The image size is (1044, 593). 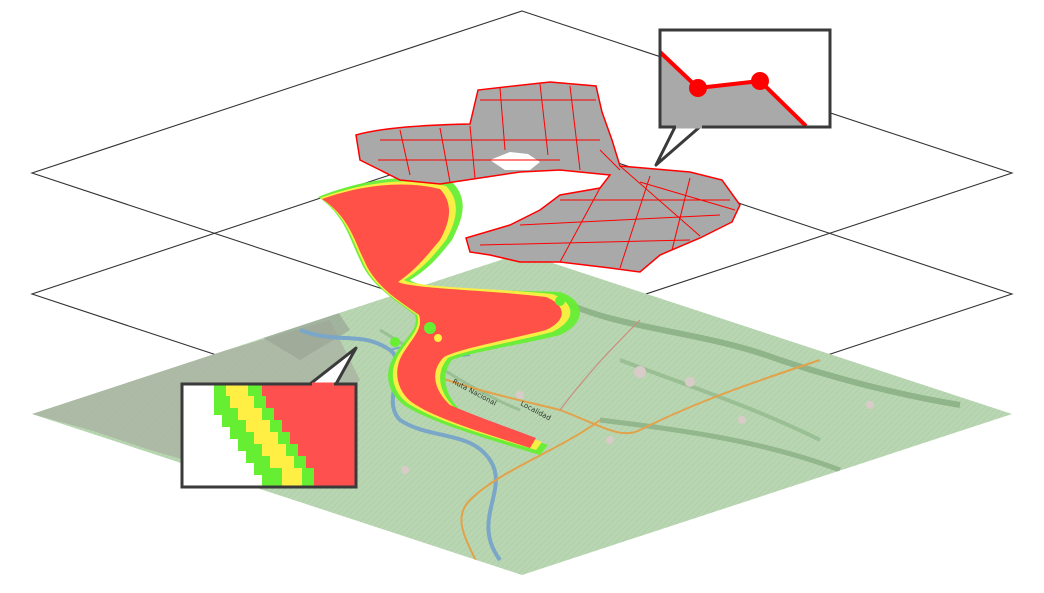 What do you see at coordinates (620, 397) in the screenshot?
I see `road` at bounding box center [620, 397].